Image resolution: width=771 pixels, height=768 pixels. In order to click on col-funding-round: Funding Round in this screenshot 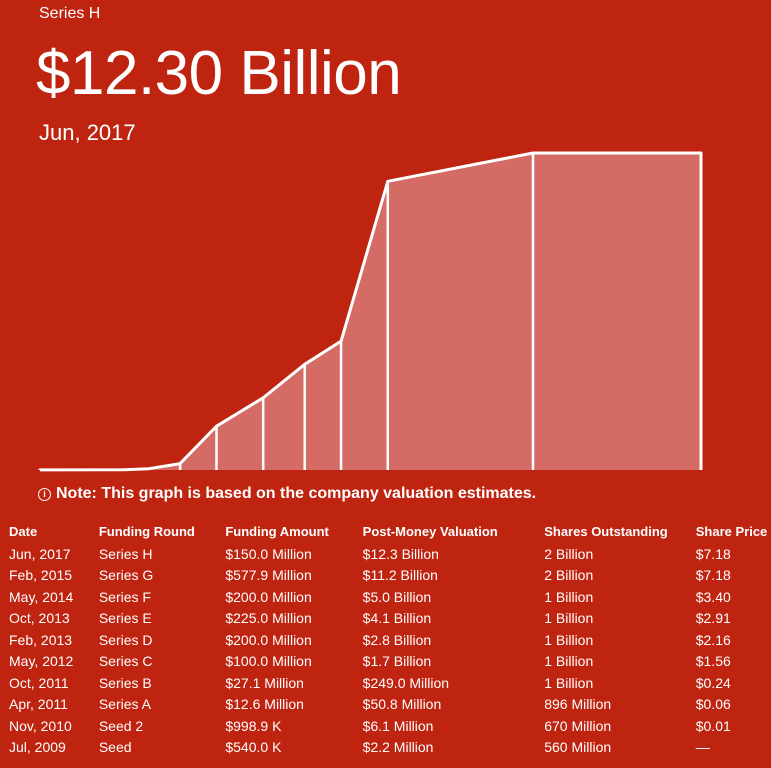, I will do `click(146, 531)`.